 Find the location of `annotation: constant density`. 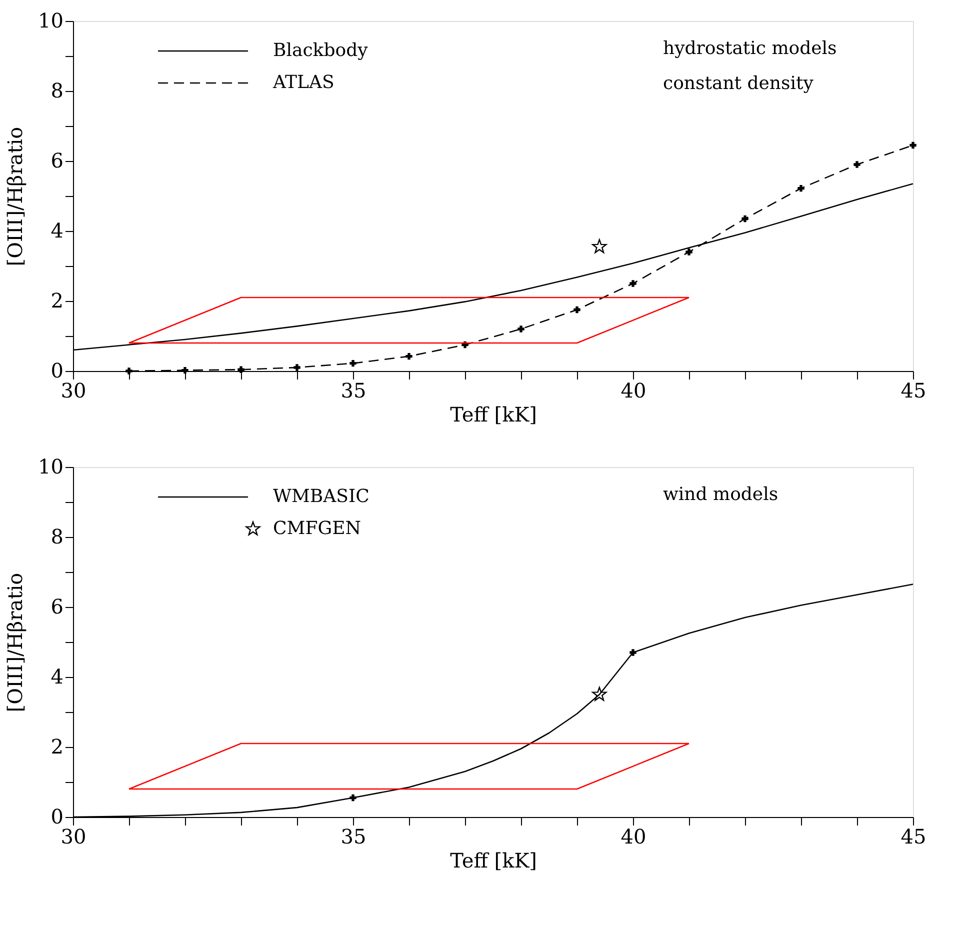

annotation: constant density is located at coordinates (738, 83).